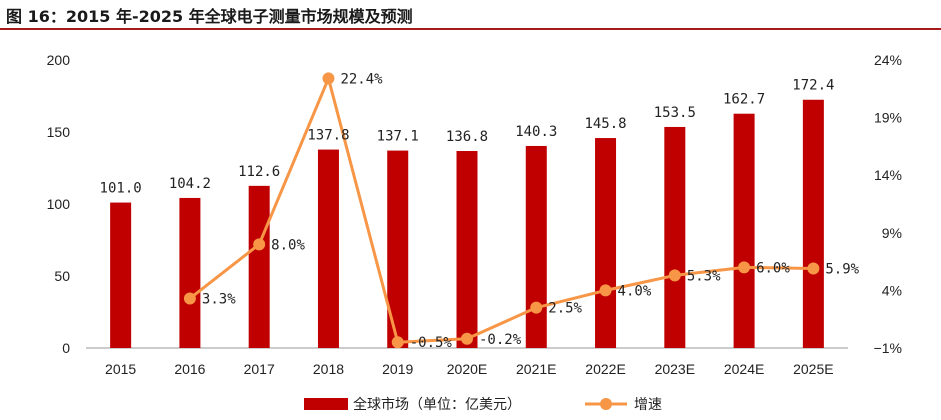 The height and width of the screenshot is (420, 941). What do you see at coordinates (328, 136) in the screenshot?
I see `bar-value-label: 137.8` at bounding box center [328, 136].